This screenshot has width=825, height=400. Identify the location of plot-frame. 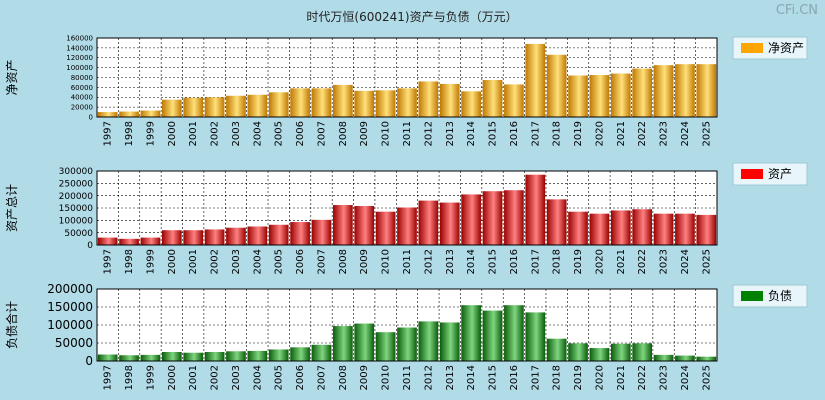
(407, 208).